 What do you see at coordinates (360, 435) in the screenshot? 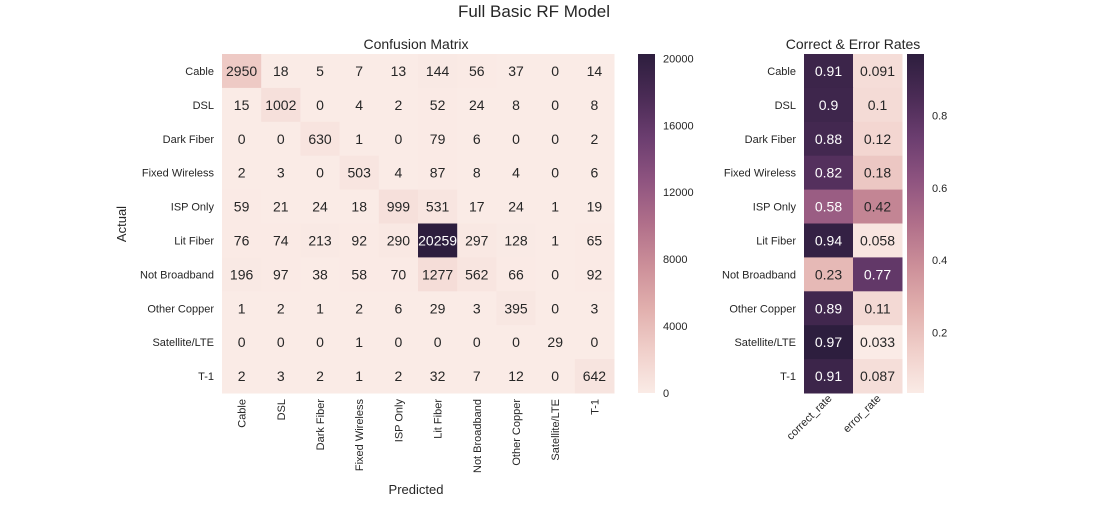
I see `x-tick-label: Fixed Wireless` at bounding box center [360, 435].